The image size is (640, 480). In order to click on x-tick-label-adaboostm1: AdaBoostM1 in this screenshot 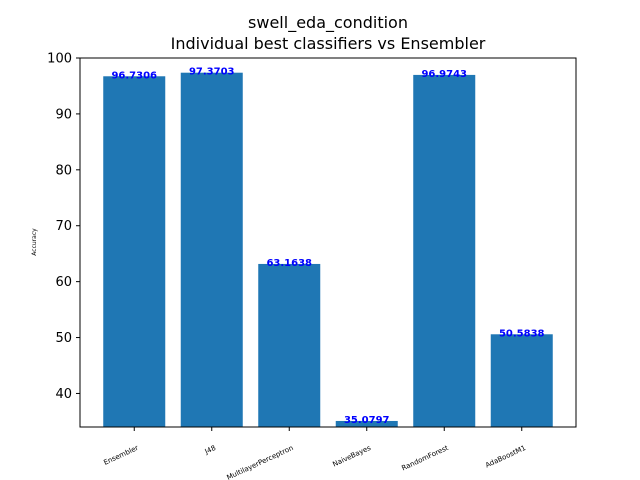, I will do `click(505, 457)`.